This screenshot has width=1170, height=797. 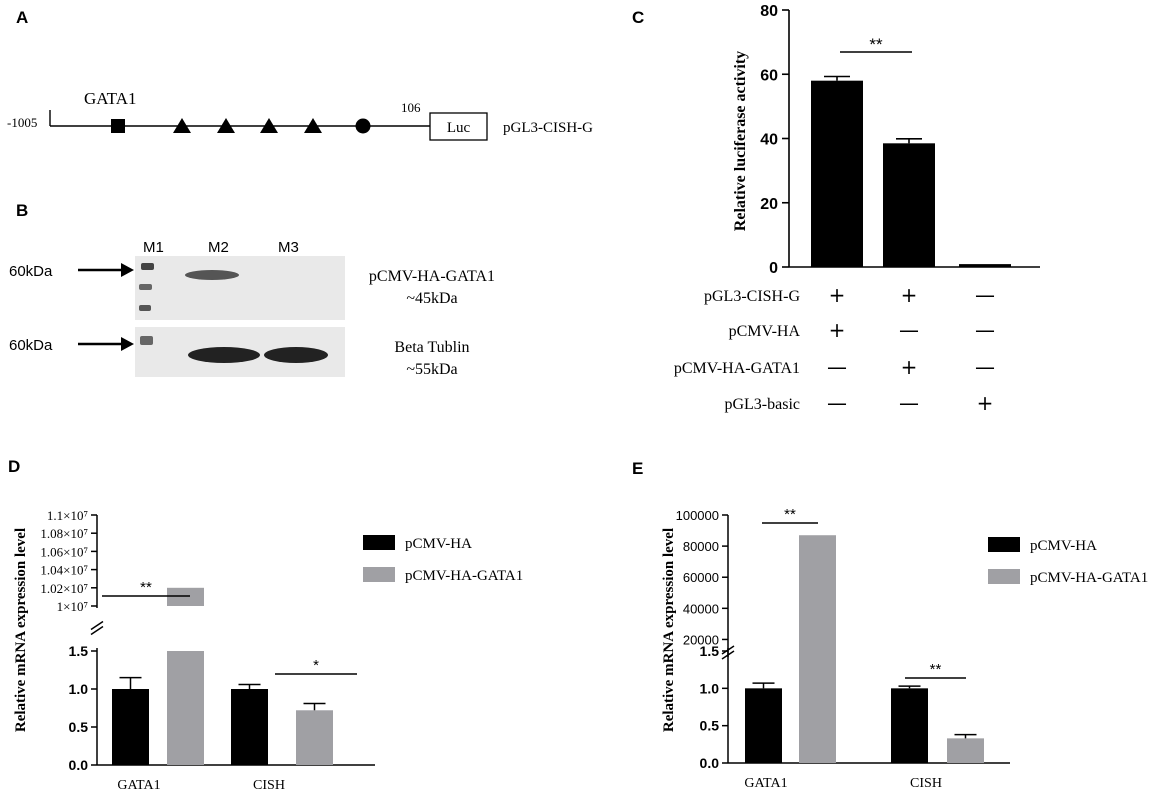 What do you see at coordinates (22, 122) in the screenshot?
I see `promoter-start-label: -1005` at bounding box center [22, 122].